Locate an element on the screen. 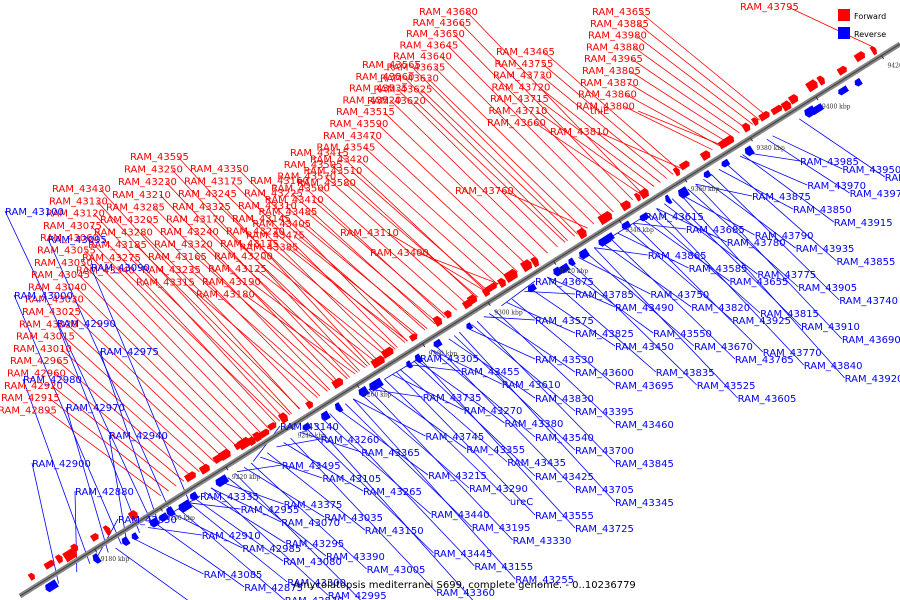 The height and width of the screenshot is (600, 900). forward-gene-label: RAM_43040 is located at coordinates (57, 287).